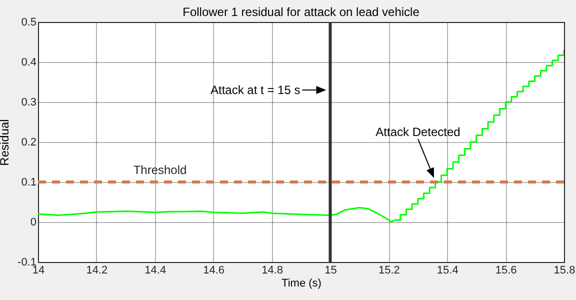  I want to click on x-tick-label: 14.6, so click(214, 270).